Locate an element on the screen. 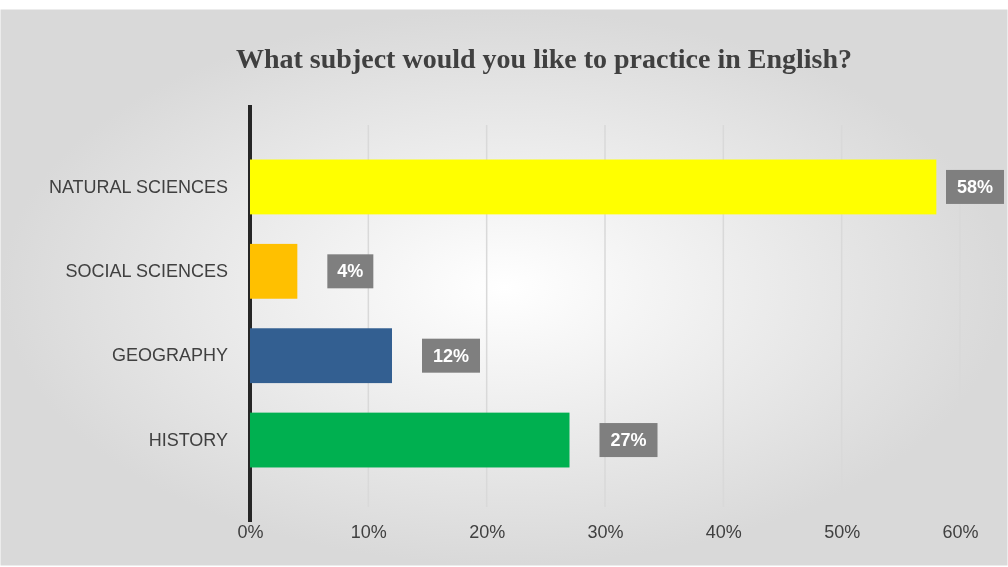  x-tick-label: 40% is located at coordinates (723, 531).